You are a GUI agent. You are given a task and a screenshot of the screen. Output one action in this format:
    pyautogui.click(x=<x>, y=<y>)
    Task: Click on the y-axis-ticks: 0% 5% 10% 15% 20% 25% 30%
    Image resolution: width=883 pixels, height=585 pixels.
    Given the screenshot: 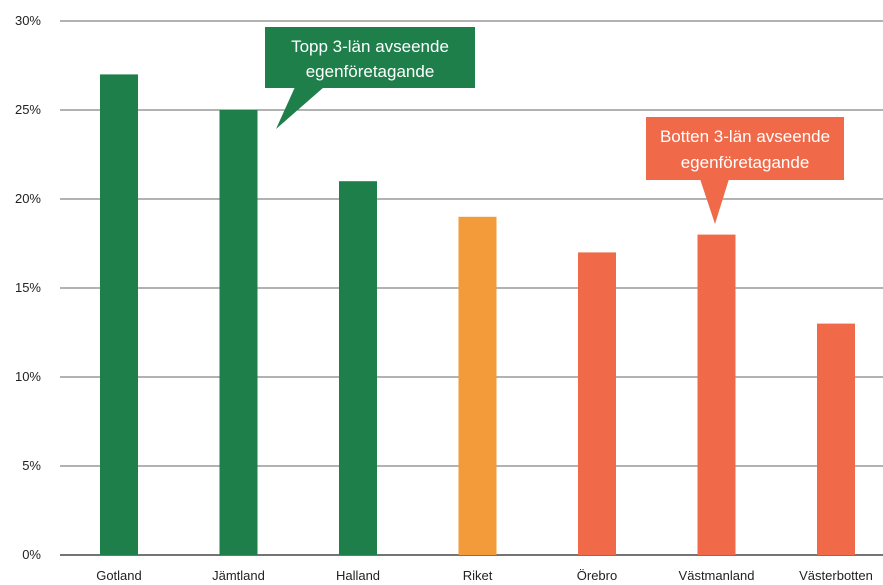 What is the action you would take?
    pyautogui.click(x=28, y=287)
    